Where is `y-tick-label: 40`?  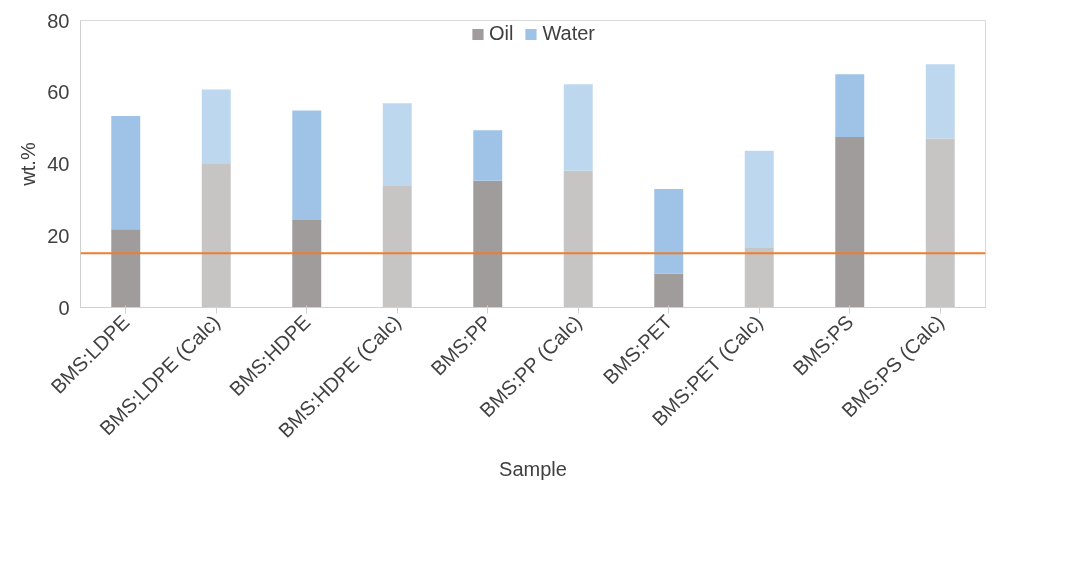
y-tick-label: 40 is located at coordinates (58, 164).